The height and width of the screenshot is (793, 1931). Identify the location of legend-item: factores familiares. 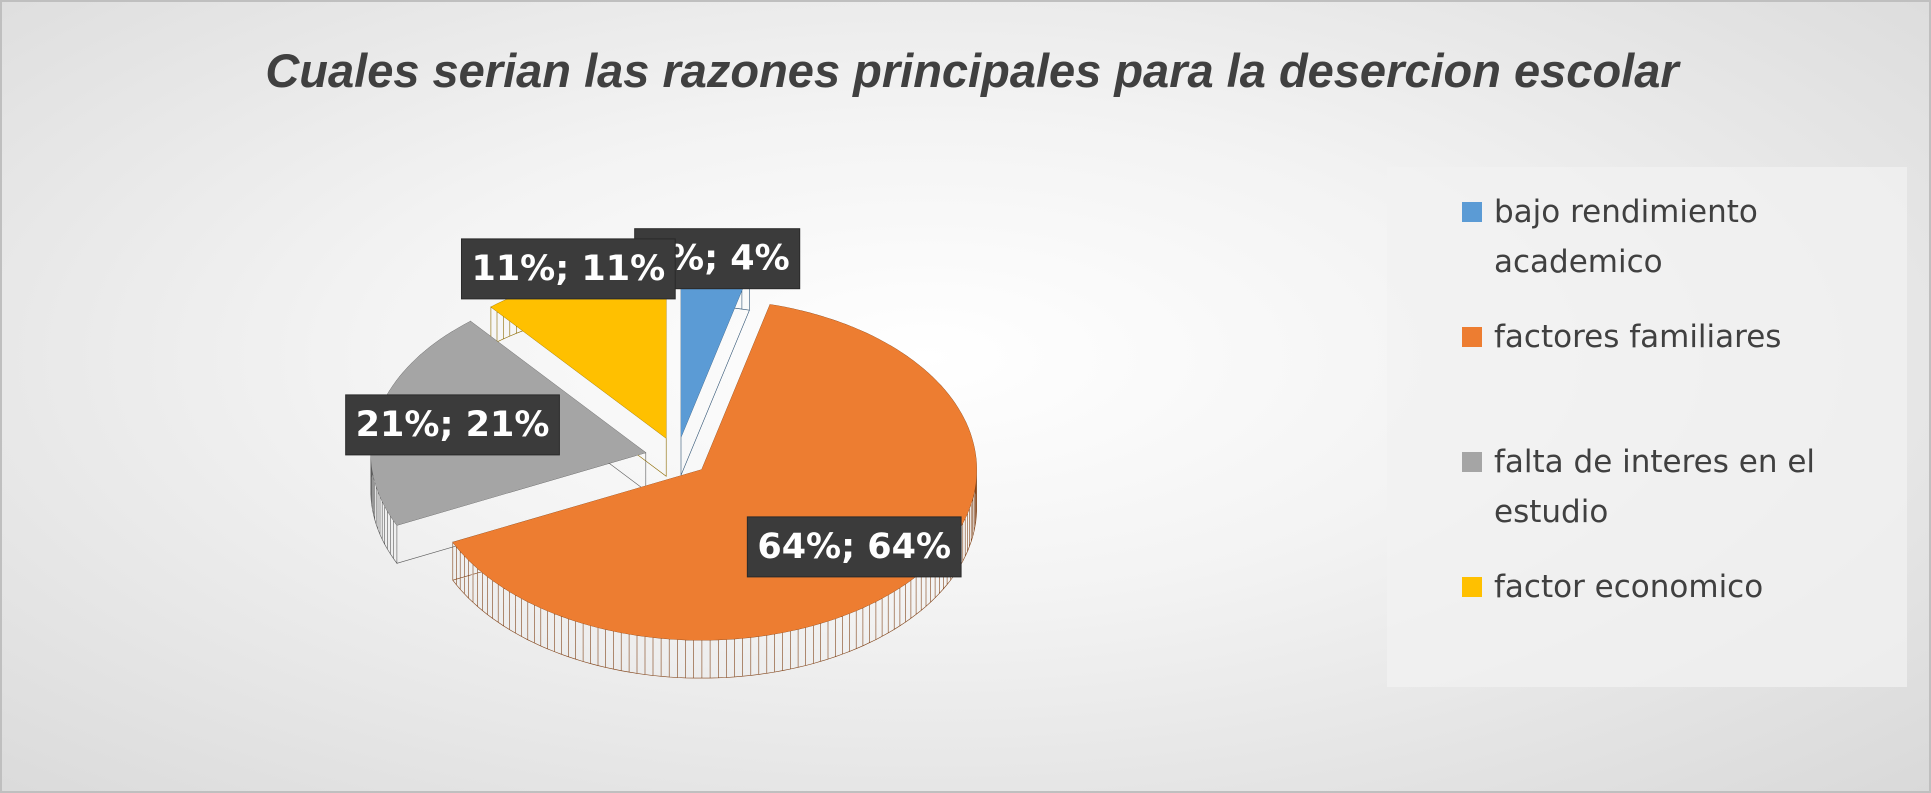
(1662, 374).